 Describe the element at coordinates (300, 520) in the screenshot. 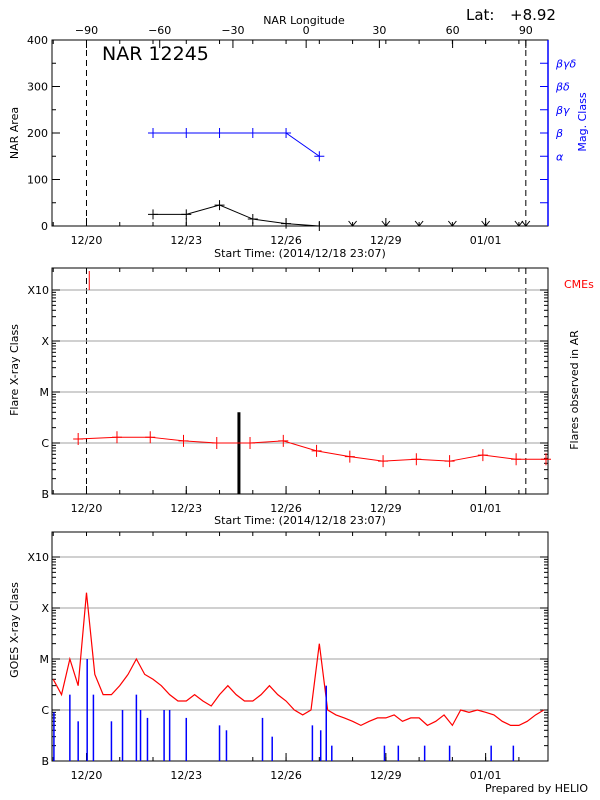

I see `panel2-xlabel: Start Time: (2014/12/18 23:07)` at that location.